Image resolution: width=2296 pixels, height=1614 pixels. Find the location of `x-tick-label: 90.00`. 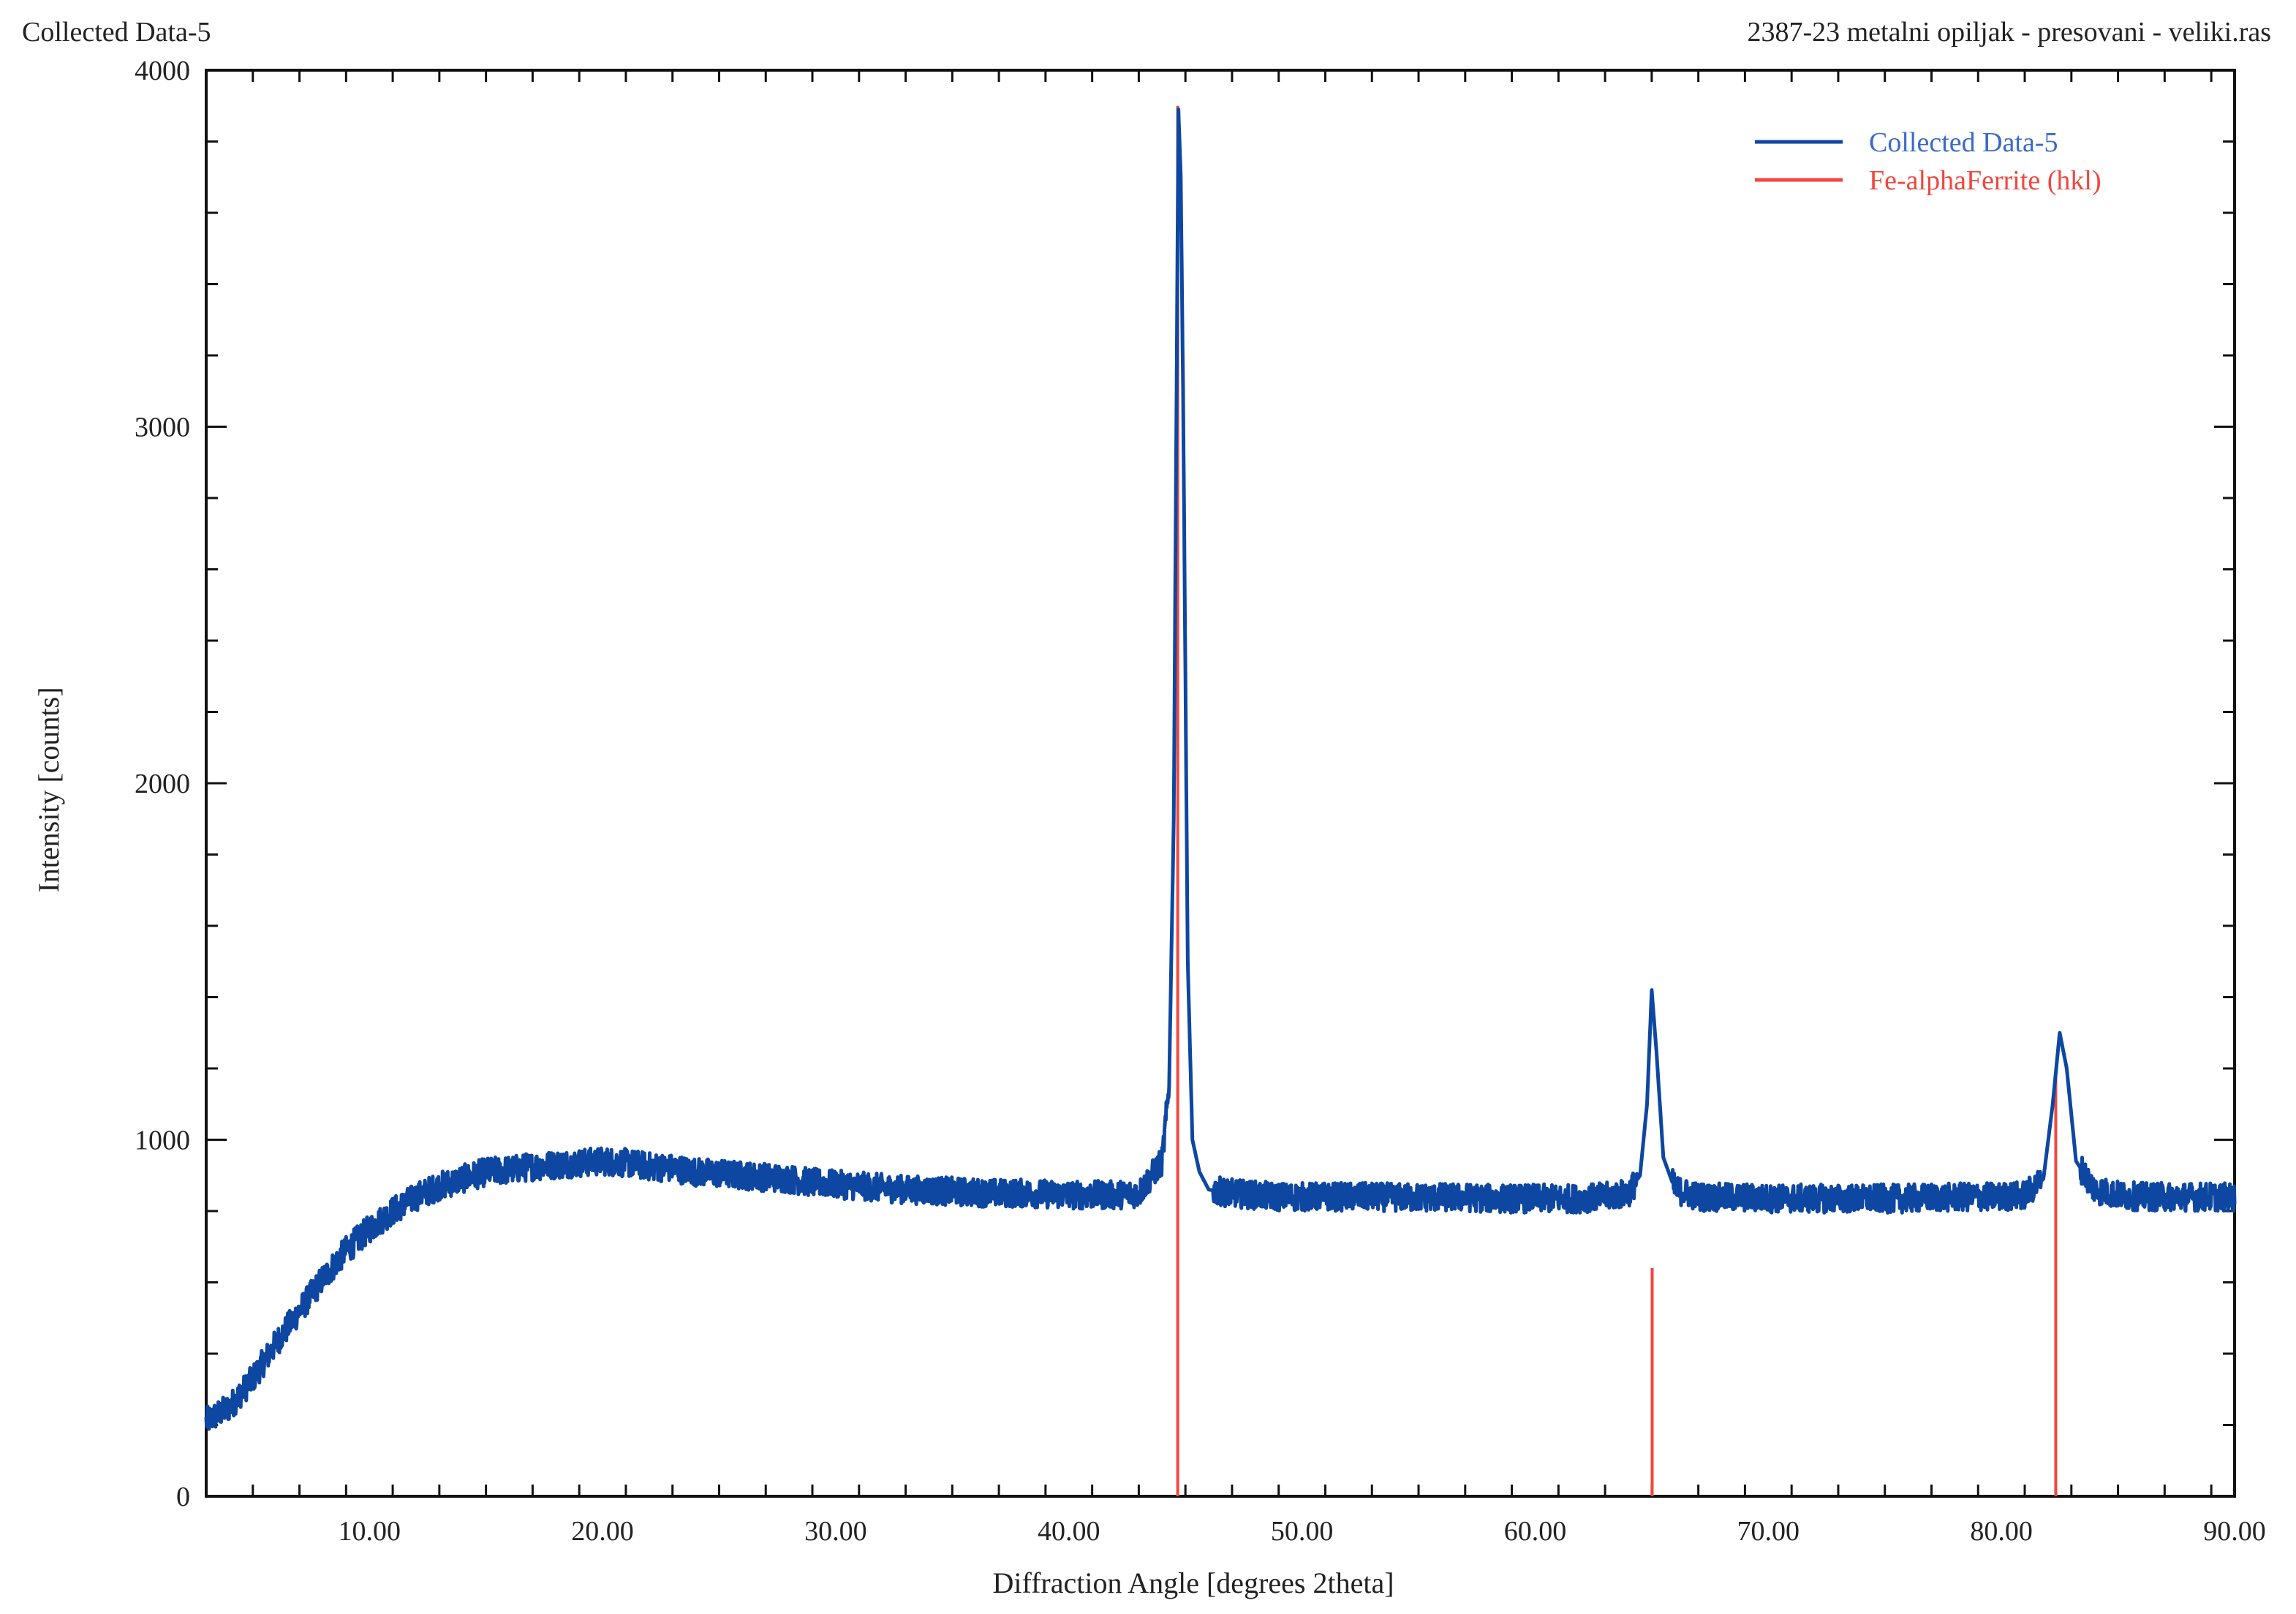

x-tick-label: 90.00 is located at coordinates (2234, 1531).